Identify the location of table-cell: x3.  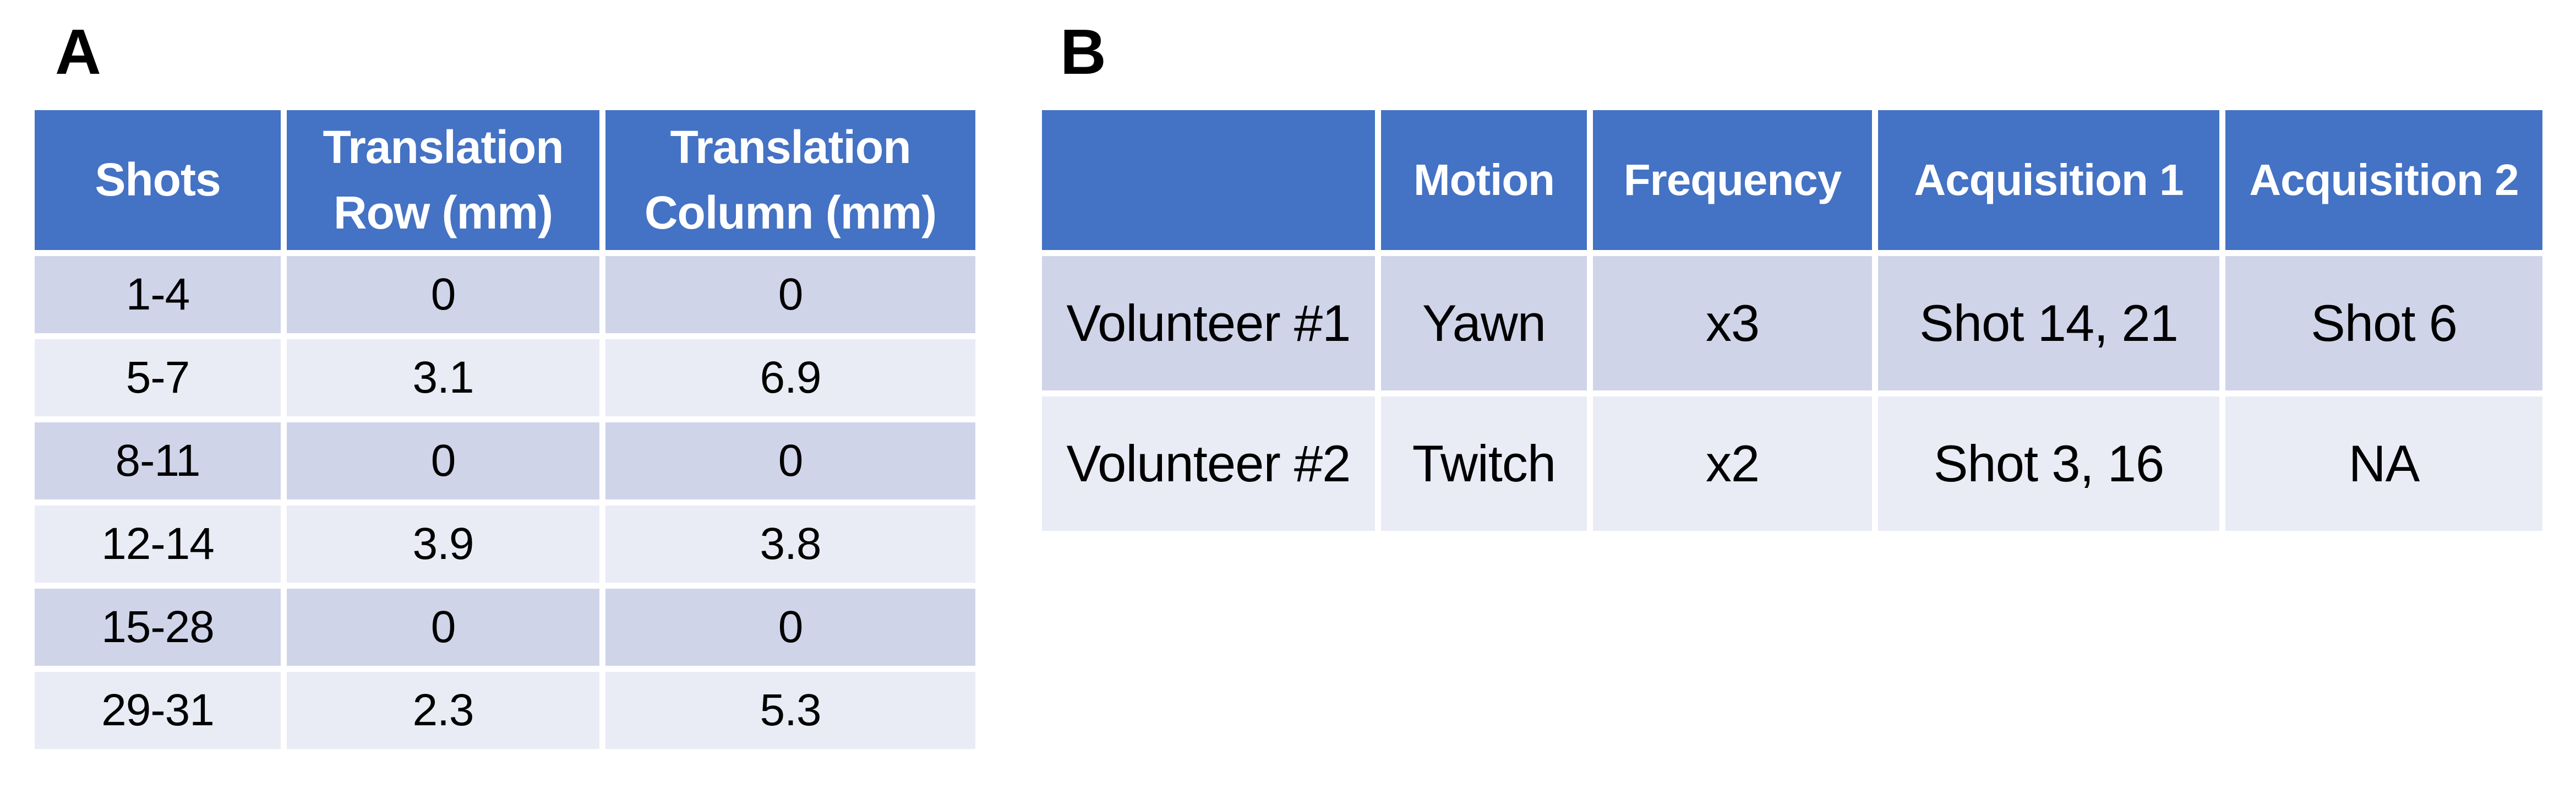
(1733, 323).